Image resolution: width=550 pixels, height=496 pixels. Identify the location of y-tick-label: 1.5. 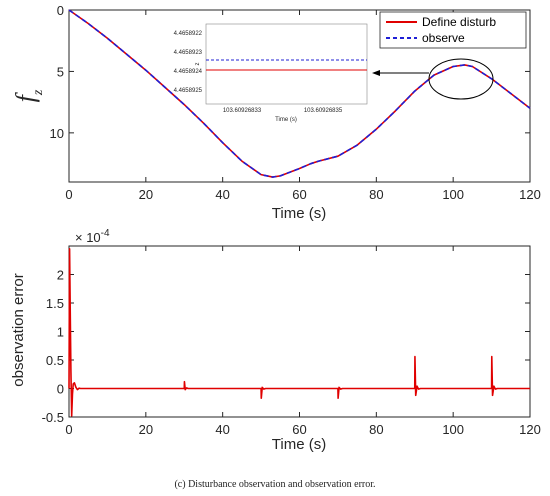
(55, 303).